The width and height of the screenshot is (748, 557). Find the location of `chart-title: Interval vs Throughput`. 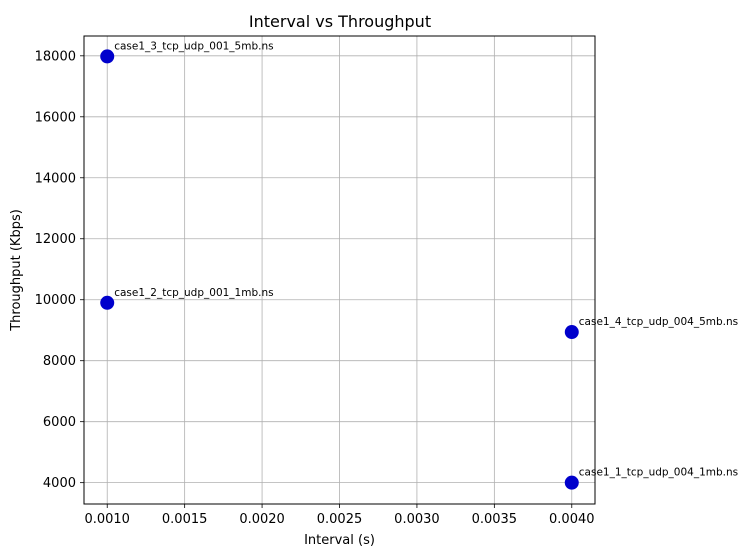

chart-title: Interval vs Throughput is located at coordinates (340, 21).